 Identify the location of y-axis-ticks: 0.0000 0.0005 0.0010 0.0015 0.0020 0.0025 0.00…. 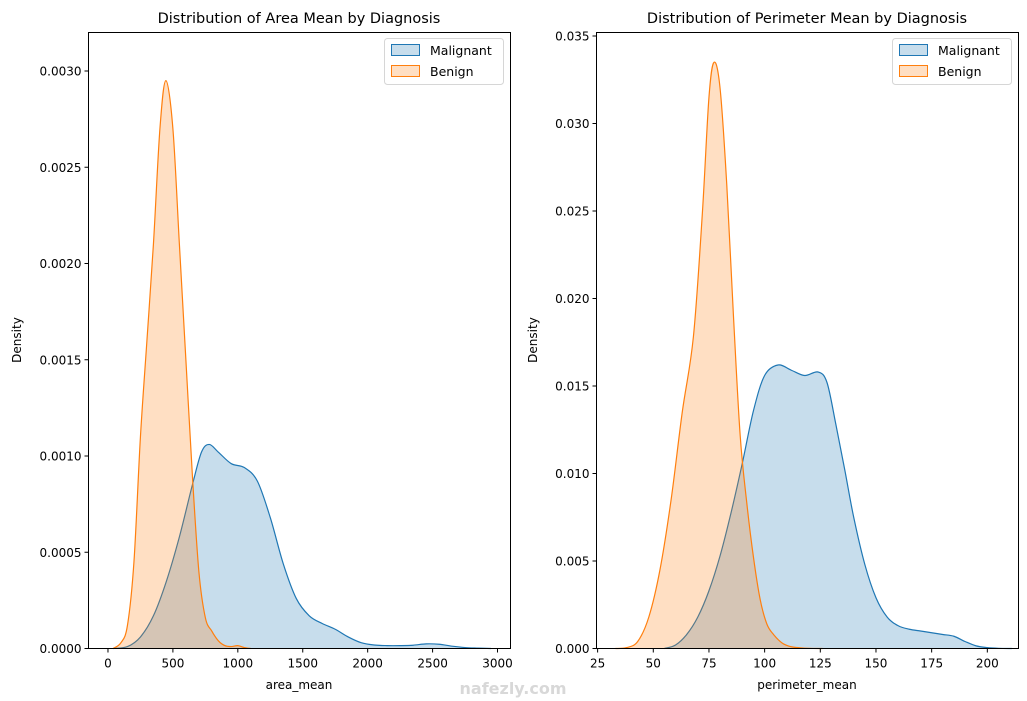
(64, 360).